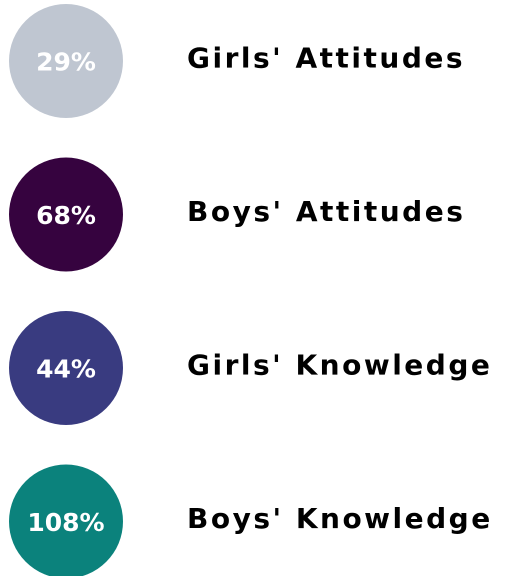  Describe the element at coordinates (326, 58) in the screenshot. I see `stat-label: Girls' Attitudes` at that location.